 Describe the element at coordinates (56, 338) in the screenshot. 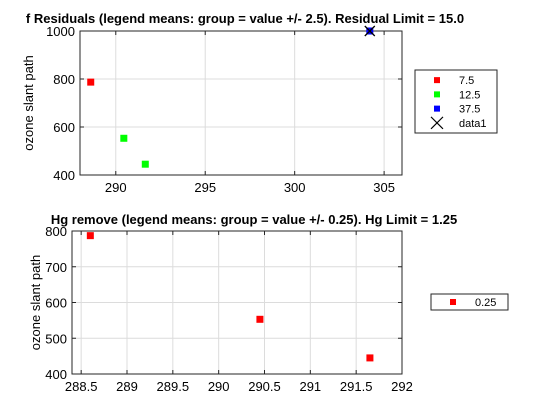

I see `y-tick-label: 500` at that location.